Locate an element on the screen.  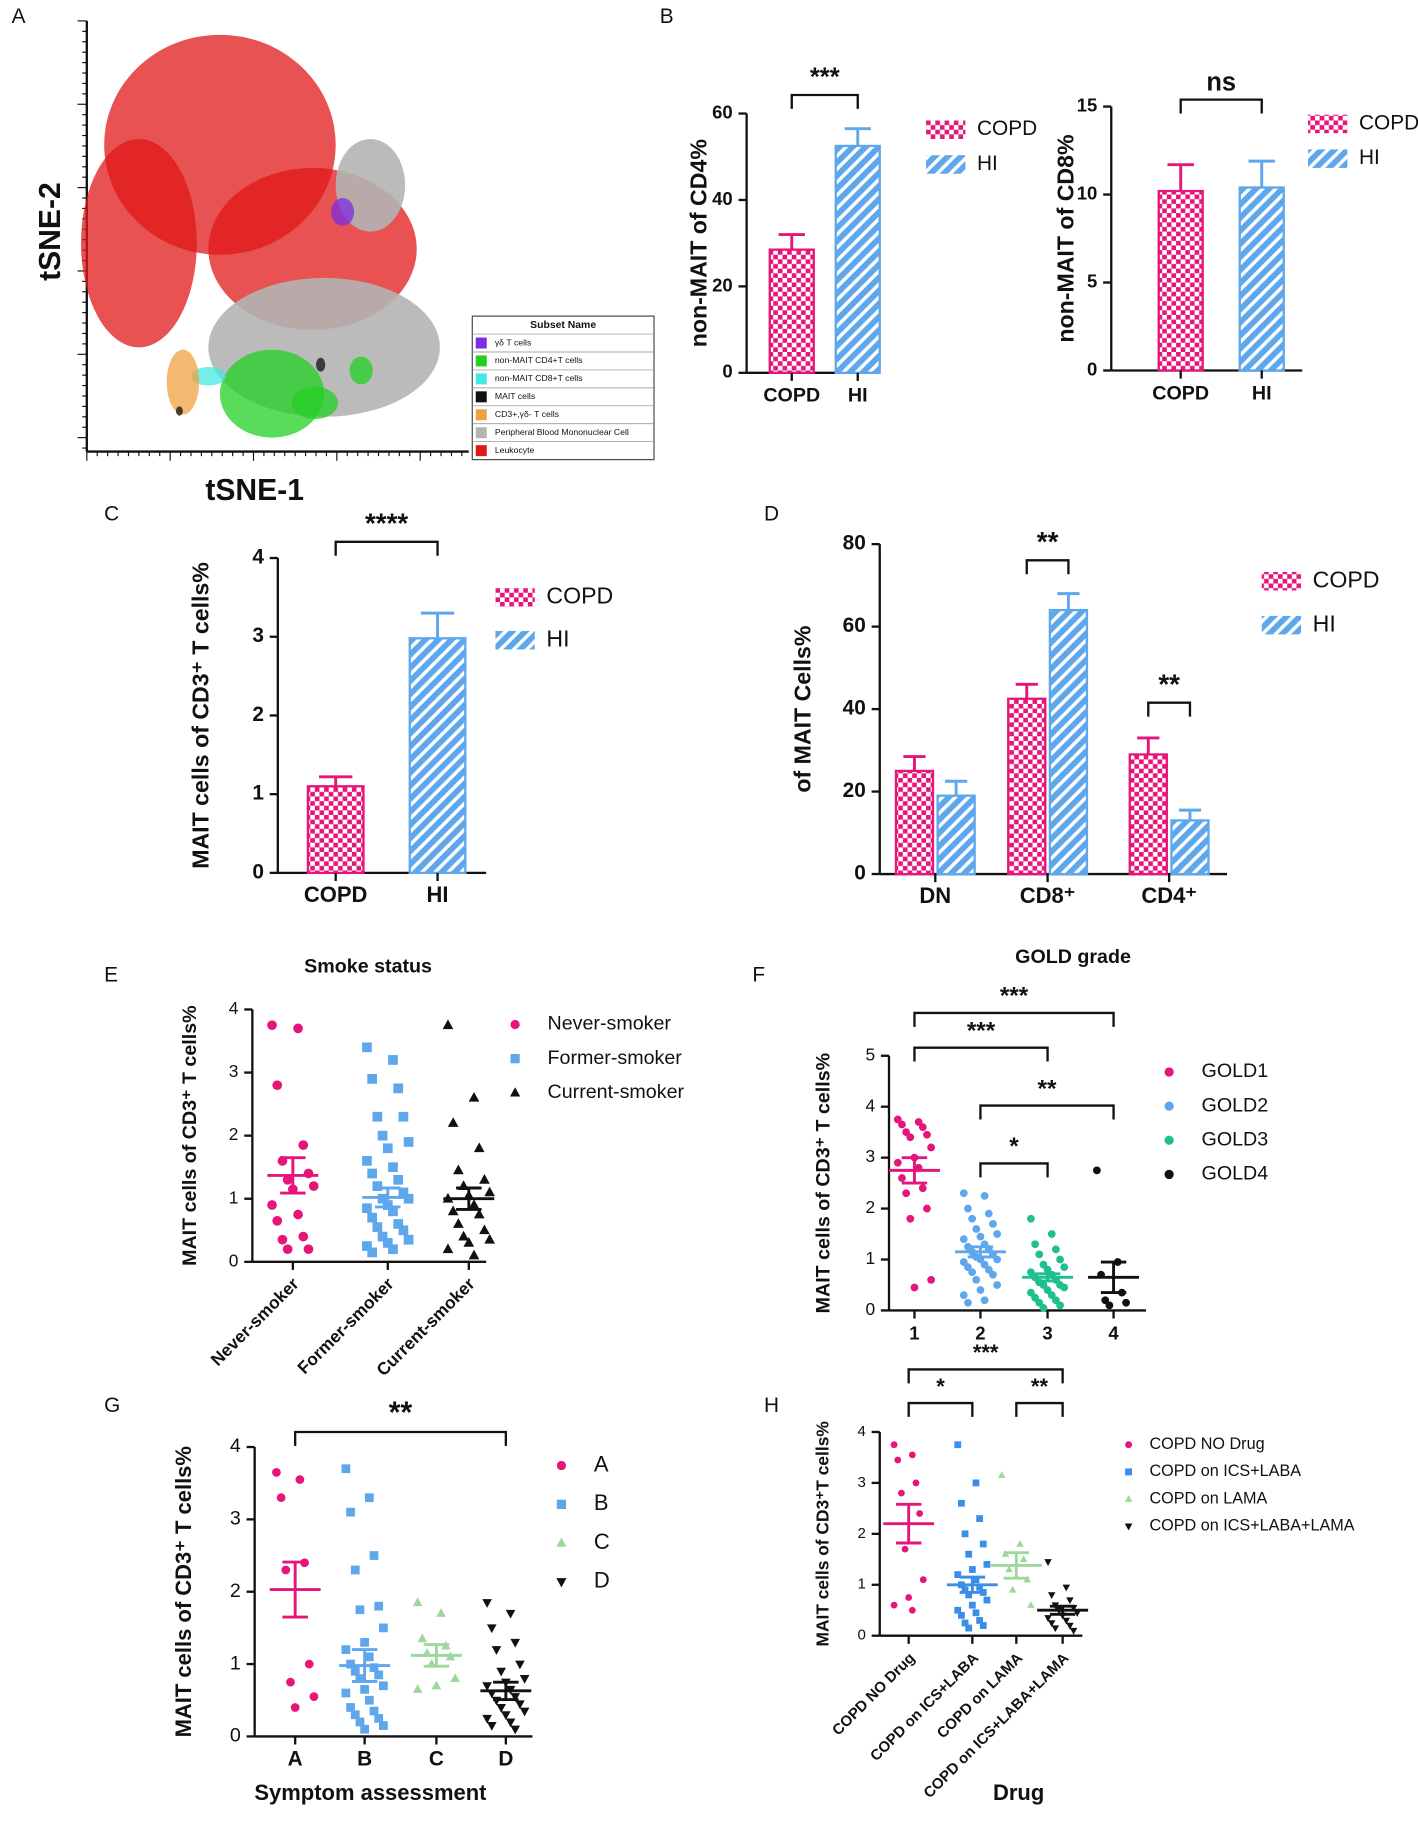
significance-label: * is located at coordinates (1014, 1146).